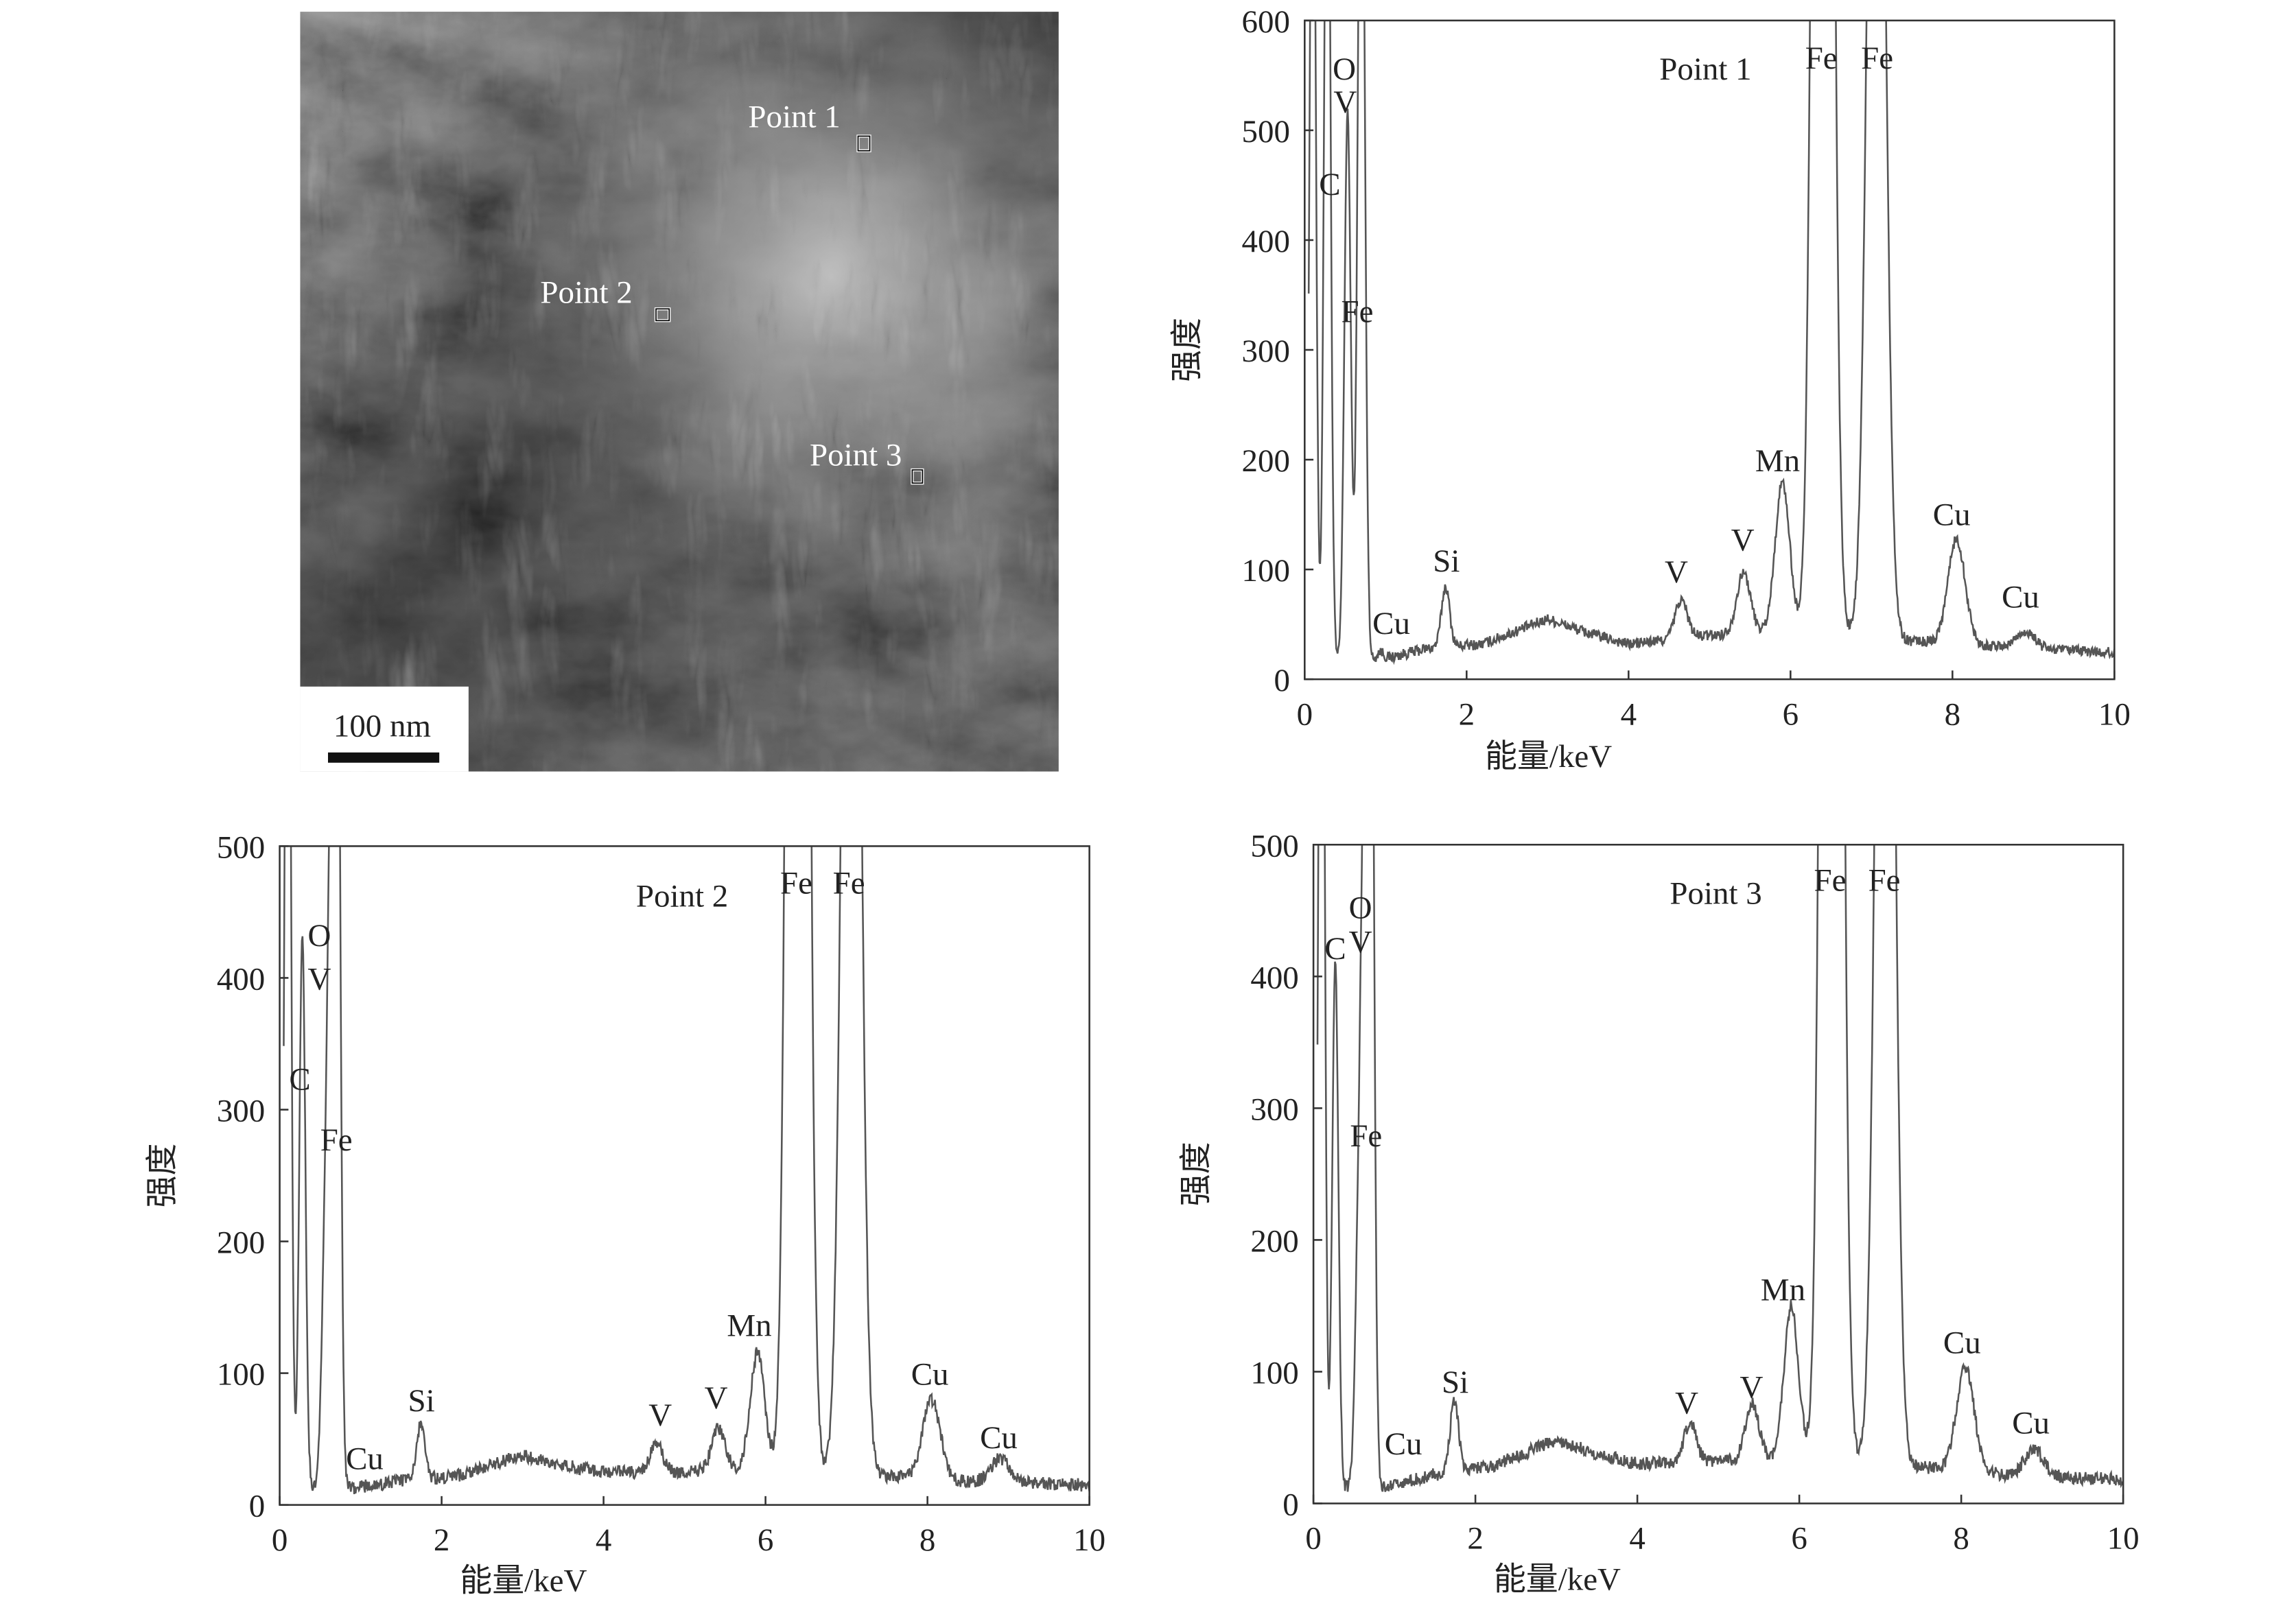 Image resolution: width=2296 pixels, height=1606 pixels. I want to click on point-3-marker-outline, so click(917, 476).